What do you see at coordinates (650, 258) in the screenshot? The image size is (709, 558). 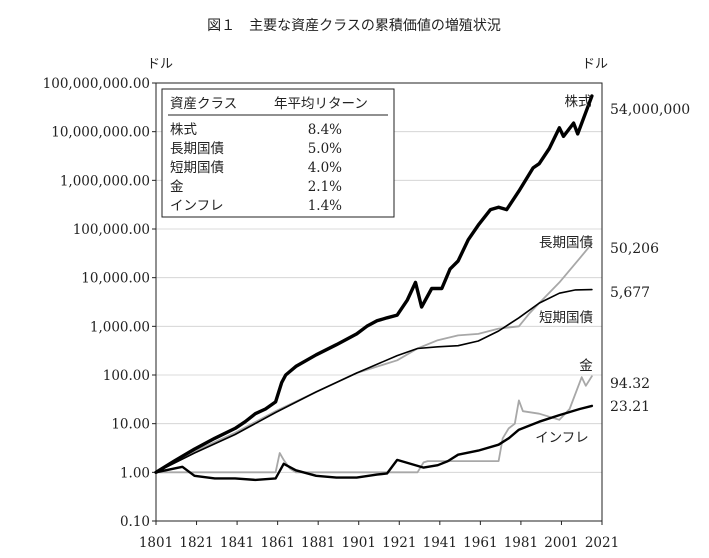 I see `end-value-labels: 54,000,000 50,206 5,677 94.32 23.21` at bounding box center [650, 258].